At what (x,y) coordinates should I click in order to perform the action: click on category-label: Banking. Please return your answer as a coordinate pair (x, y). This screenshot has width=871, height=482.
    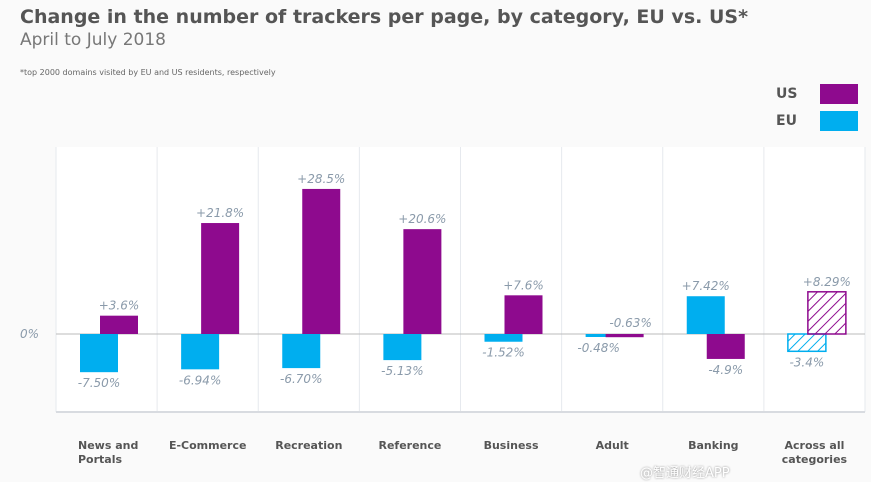
    Looking at the image, I should click on (713, 445).